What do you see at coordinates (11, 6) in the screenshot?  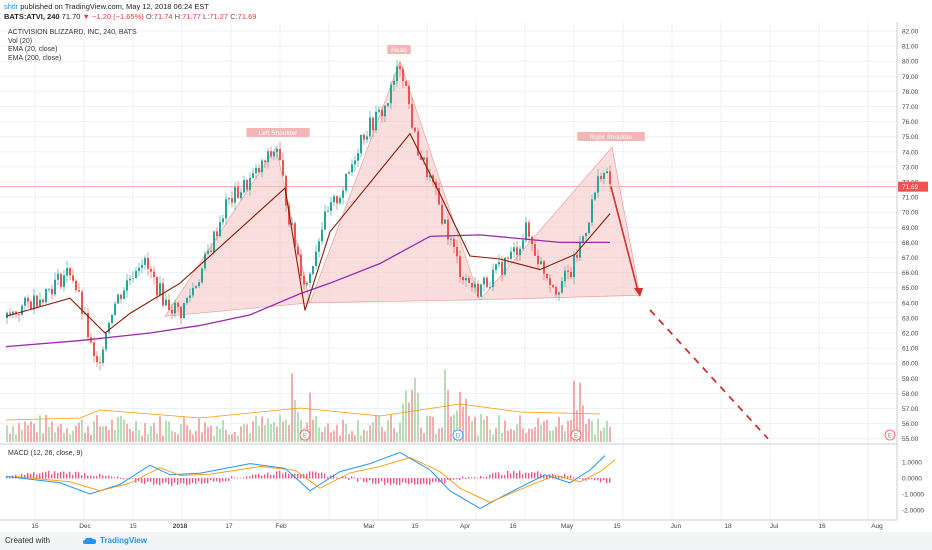 I see `author-link: shtlr` at bounding box center [11, 6].